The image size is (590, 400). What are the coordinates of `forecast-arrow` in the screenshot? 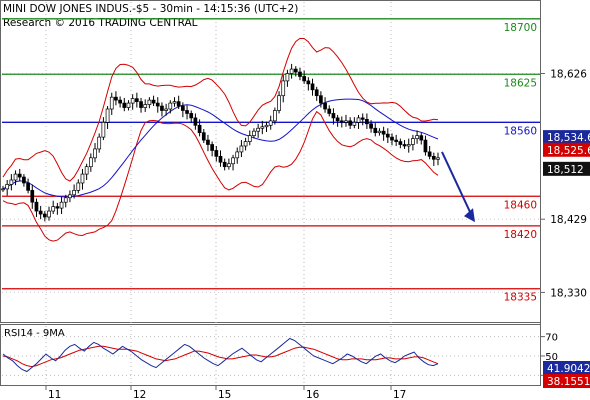 It's located at (458, 187).